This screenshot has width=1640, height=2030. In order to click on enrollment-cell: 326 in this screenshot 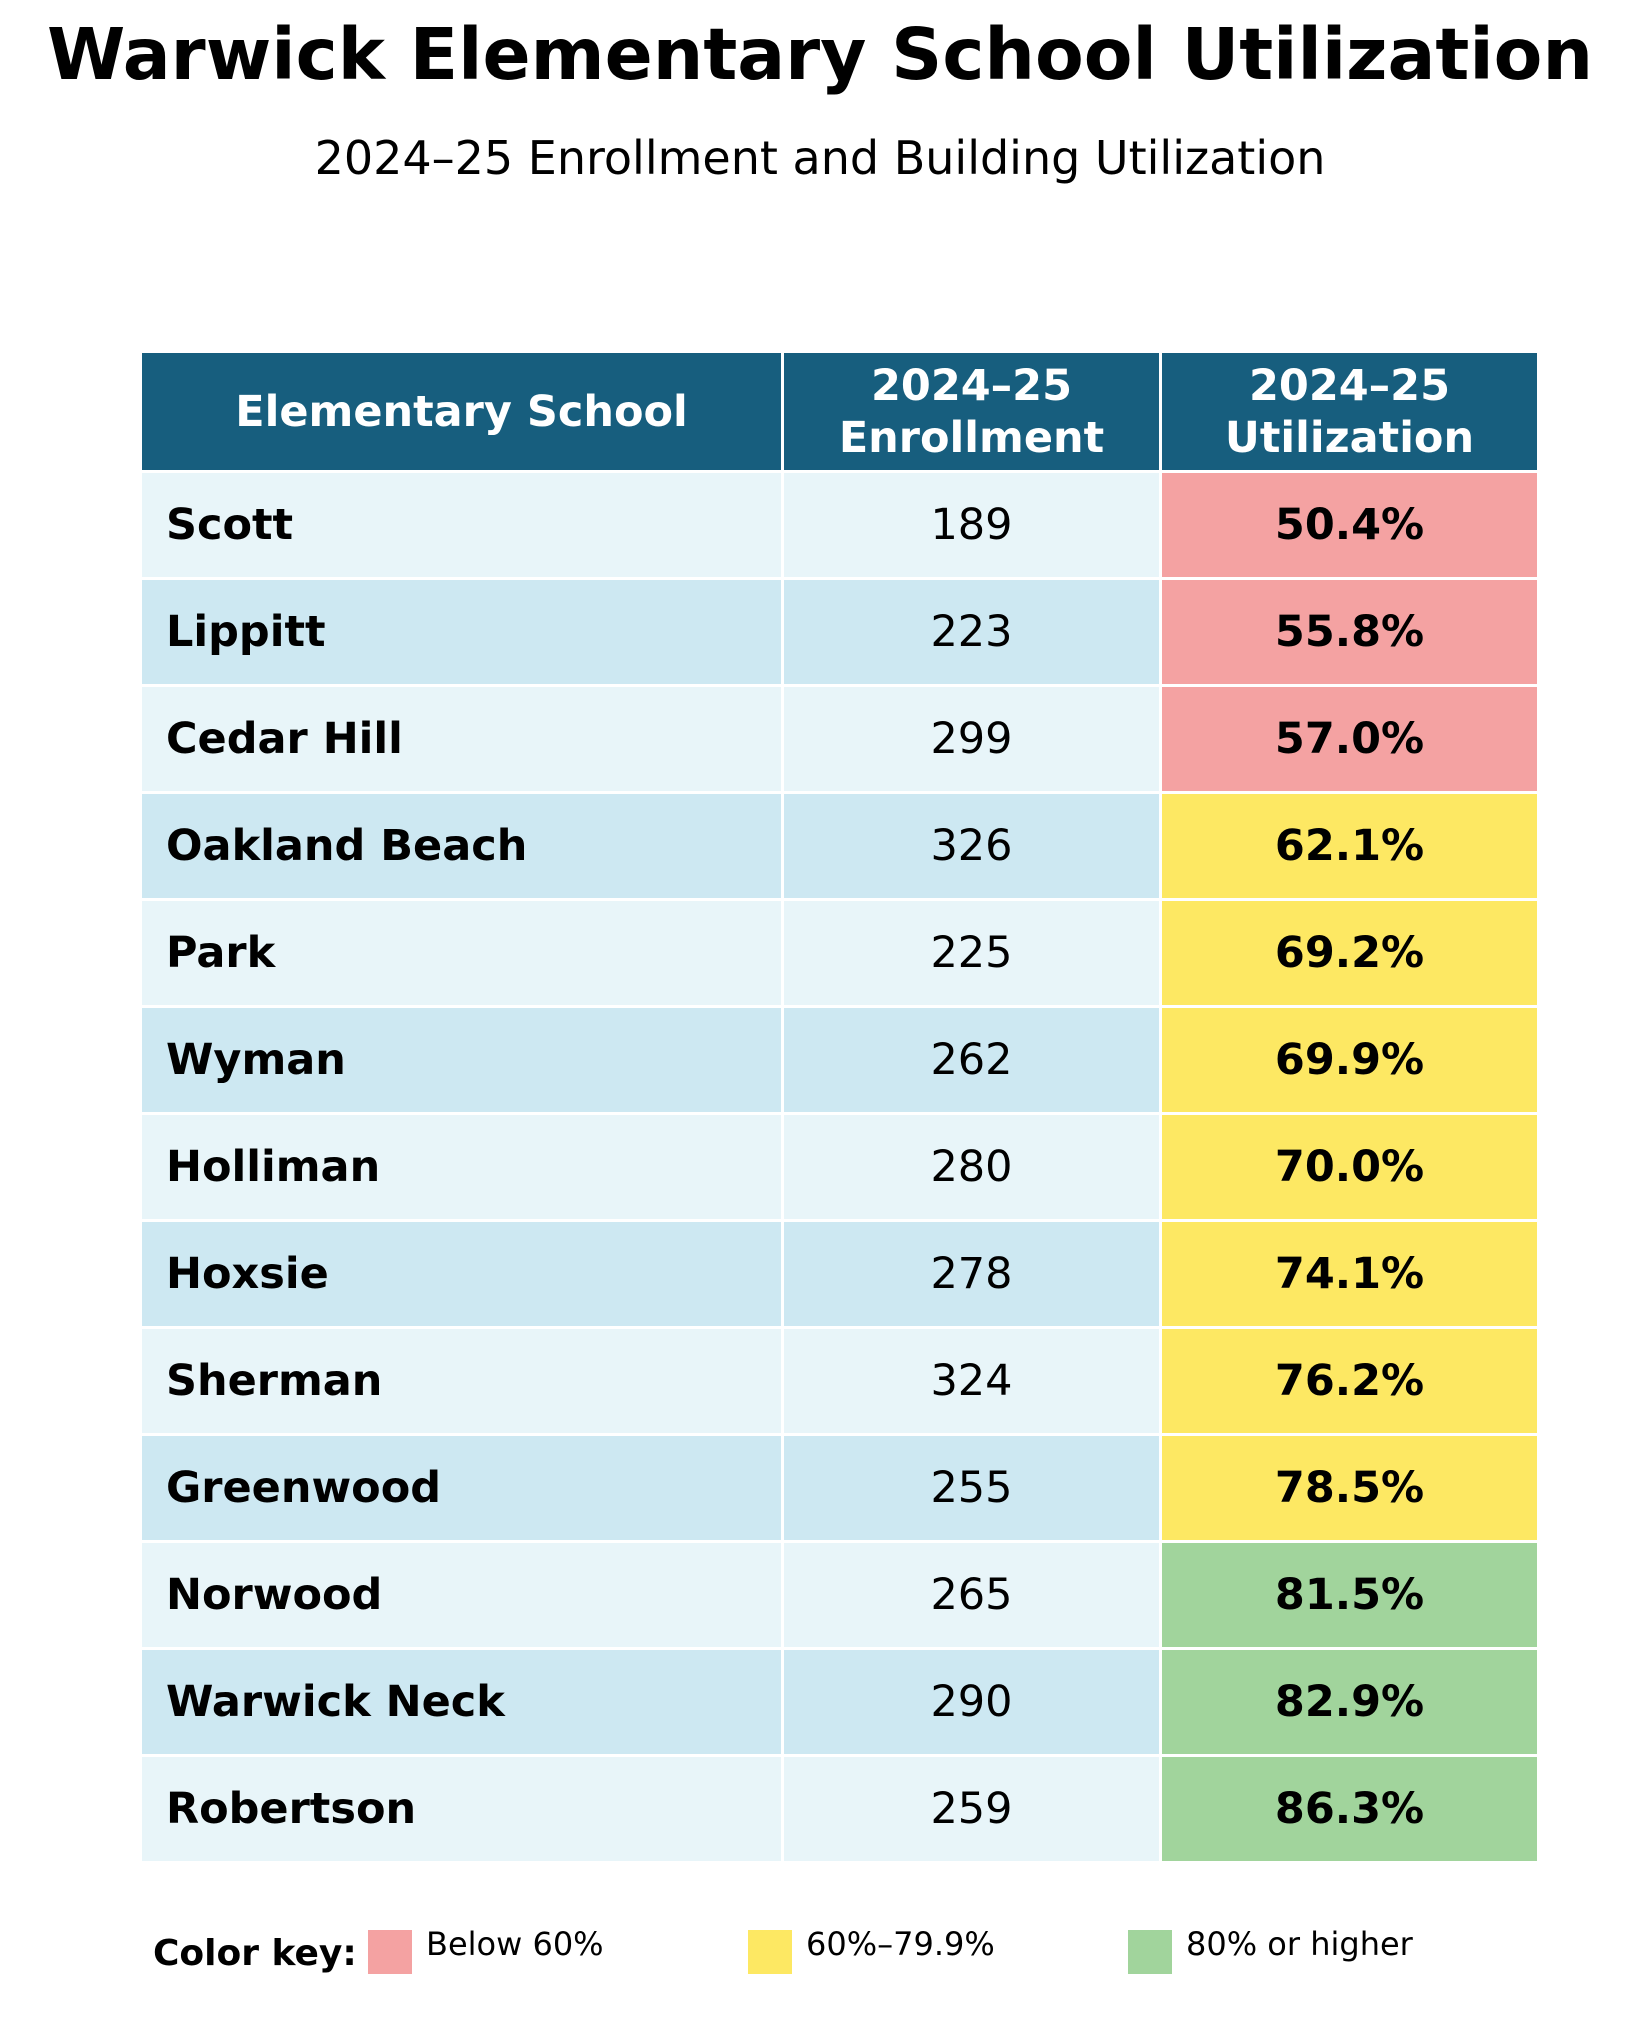, I will do `click(971, 846)`.